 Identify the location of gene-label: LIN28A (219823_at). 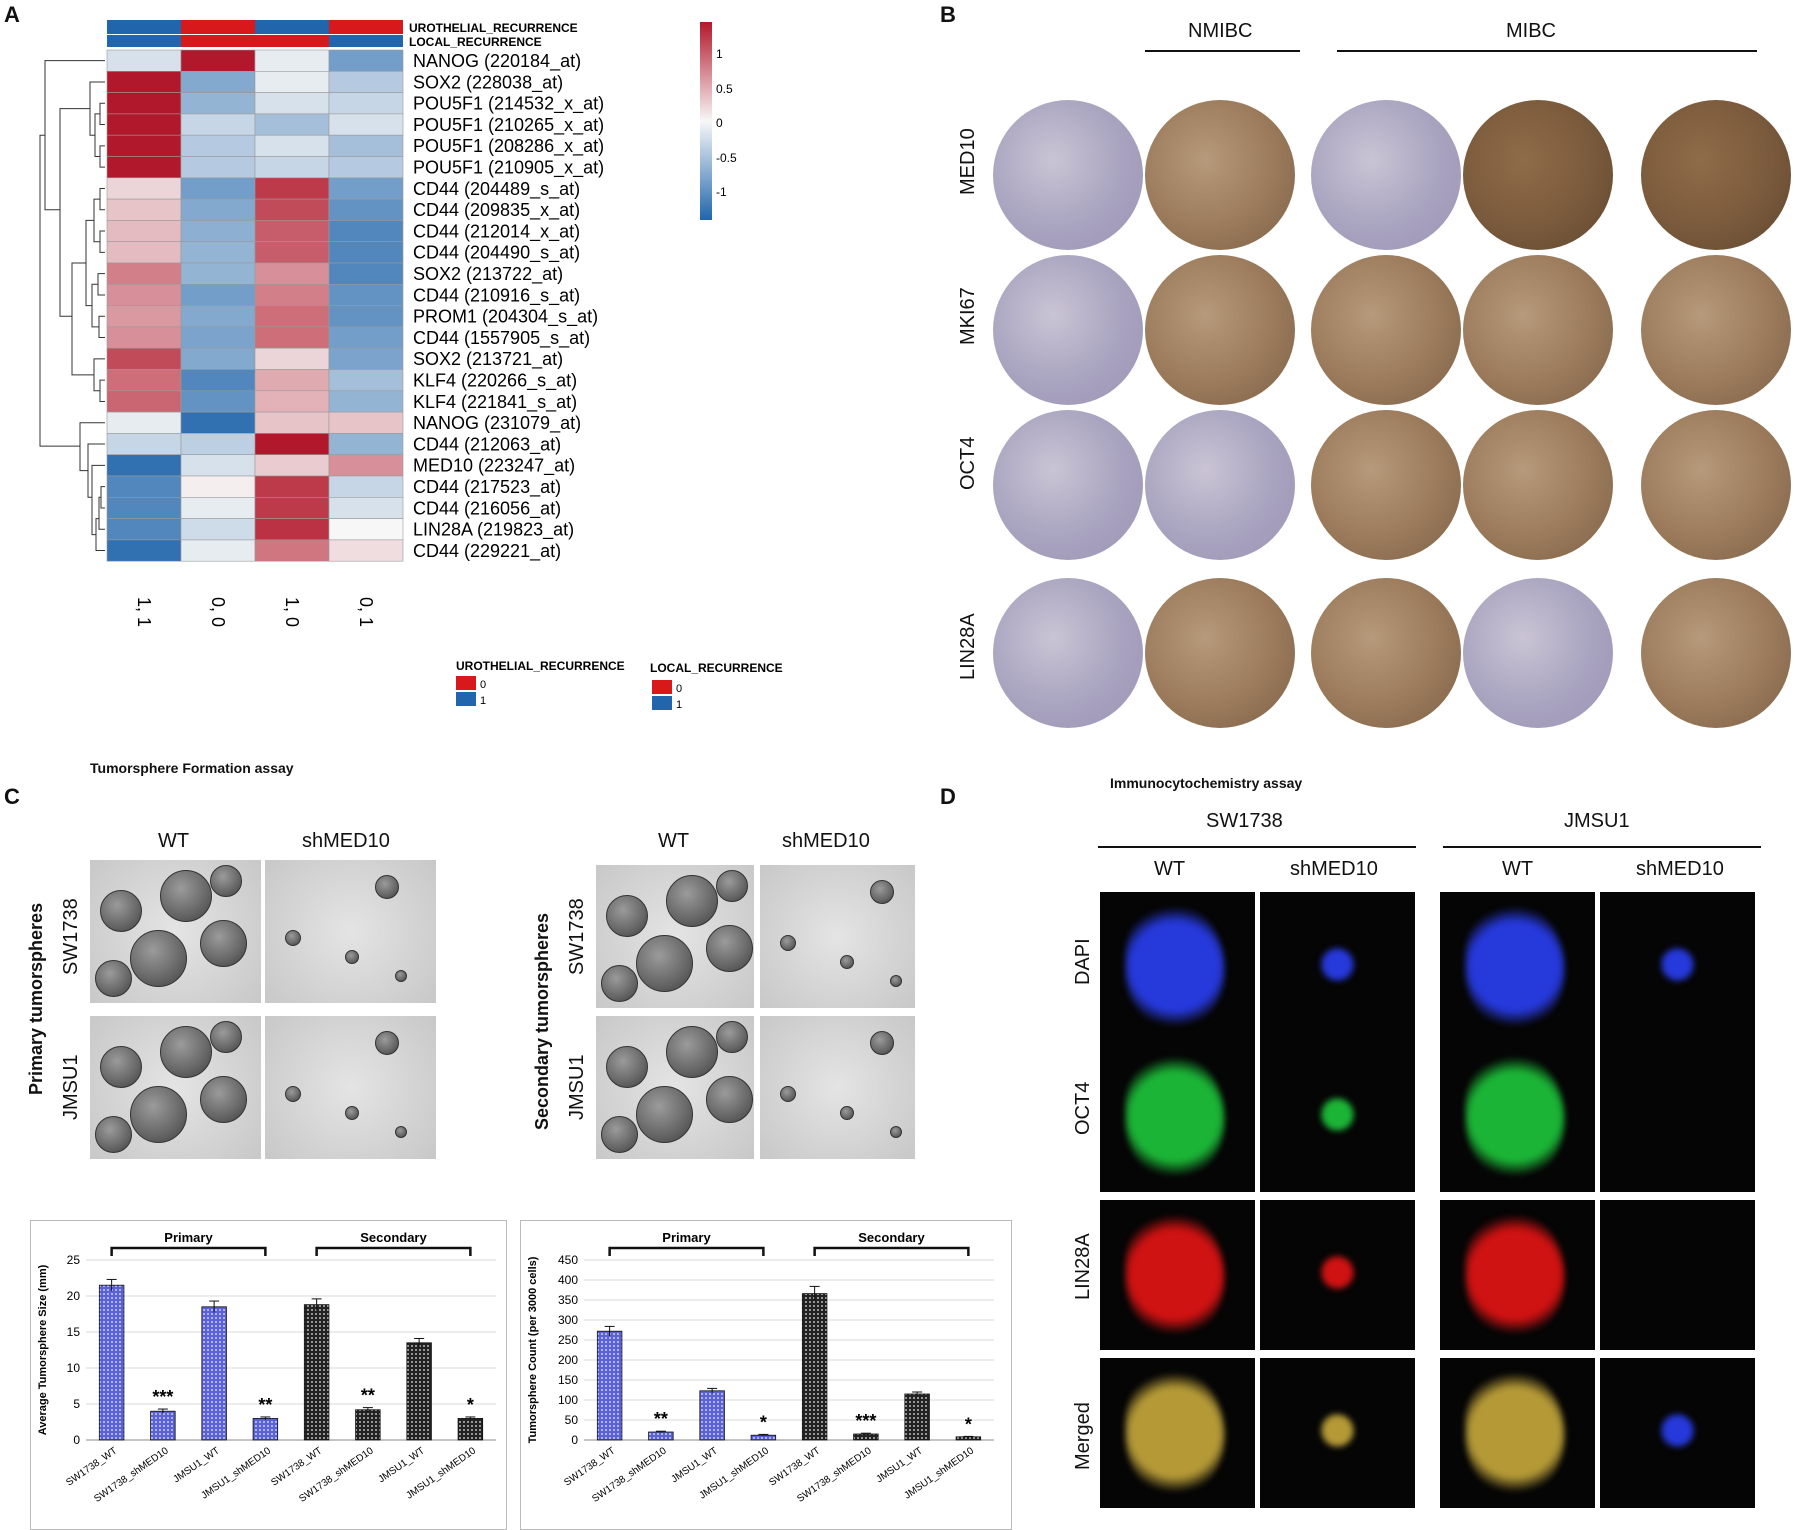
(493, 530).